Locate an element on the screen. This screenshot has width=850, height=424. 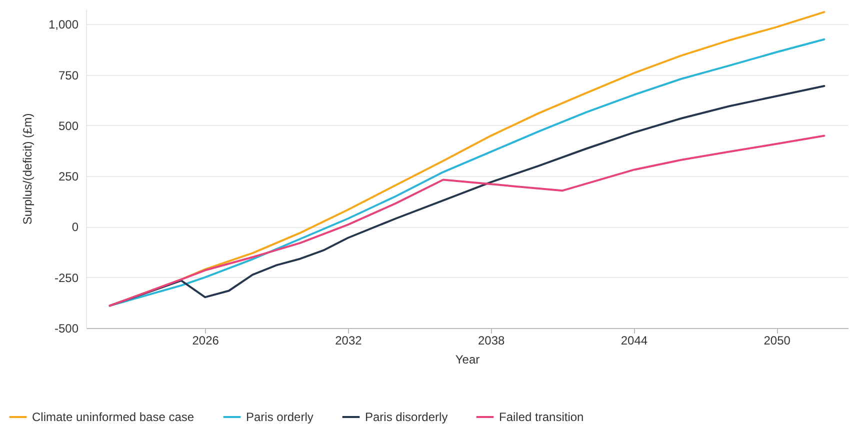
y-tick-label: 250 is located at coordinates (68, 177).